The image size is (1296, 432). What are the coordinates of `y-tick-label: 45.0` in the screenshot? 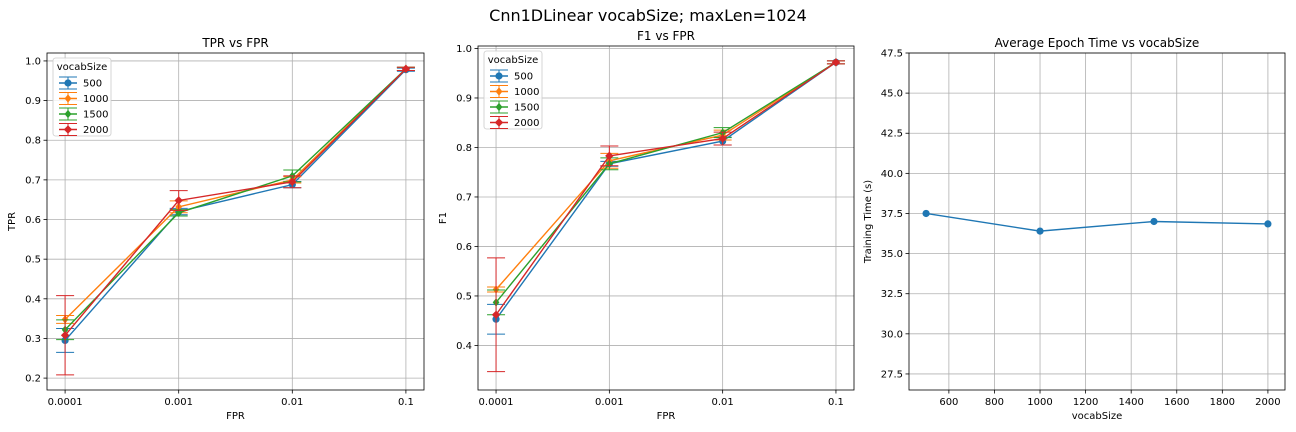 It's located at (892, 94).